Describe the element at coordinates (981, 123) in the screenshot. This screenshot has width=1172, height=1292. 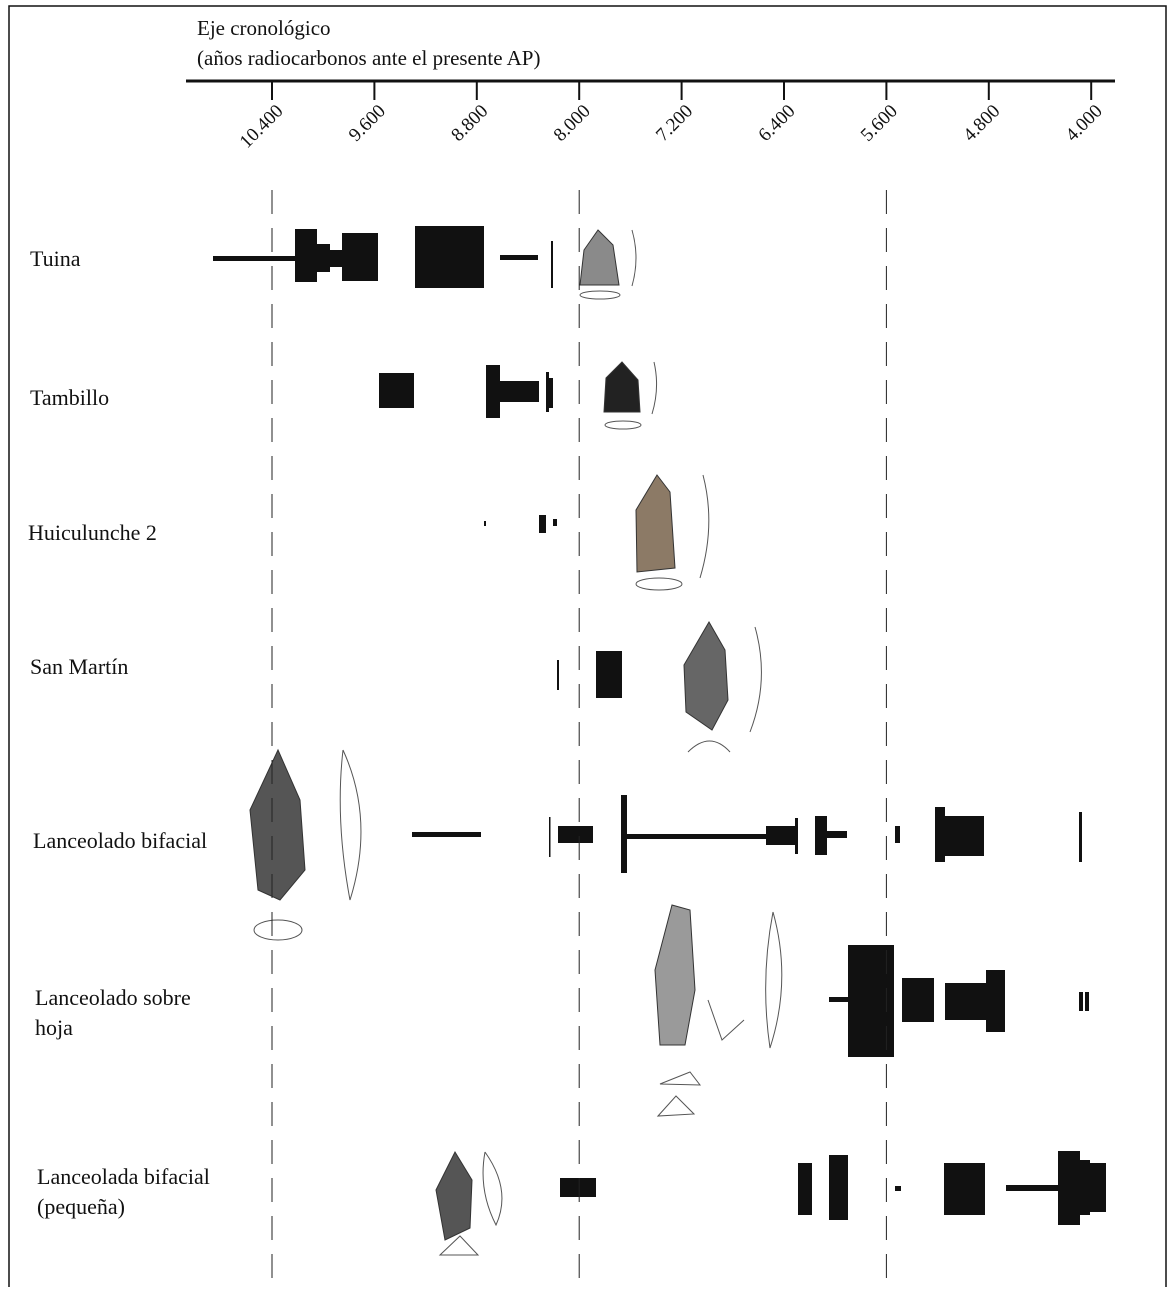
I see `tick-label: 4.800` at that location.